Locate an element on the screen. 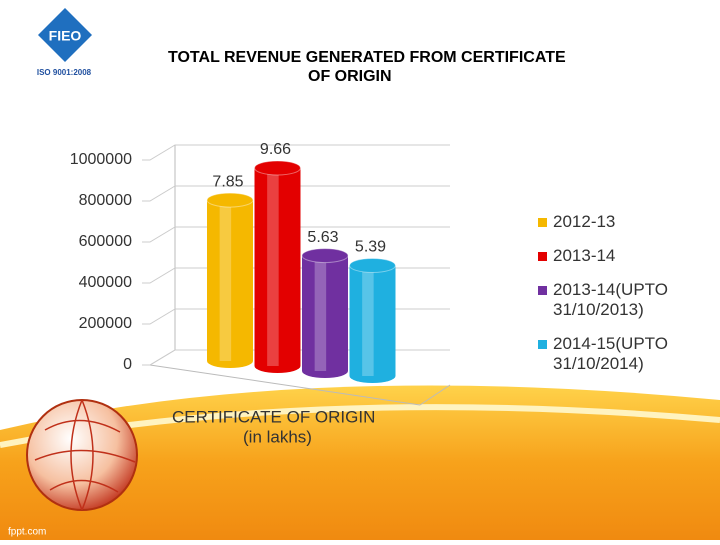  value-label: 7.85 is located at coordinates (227, 181).